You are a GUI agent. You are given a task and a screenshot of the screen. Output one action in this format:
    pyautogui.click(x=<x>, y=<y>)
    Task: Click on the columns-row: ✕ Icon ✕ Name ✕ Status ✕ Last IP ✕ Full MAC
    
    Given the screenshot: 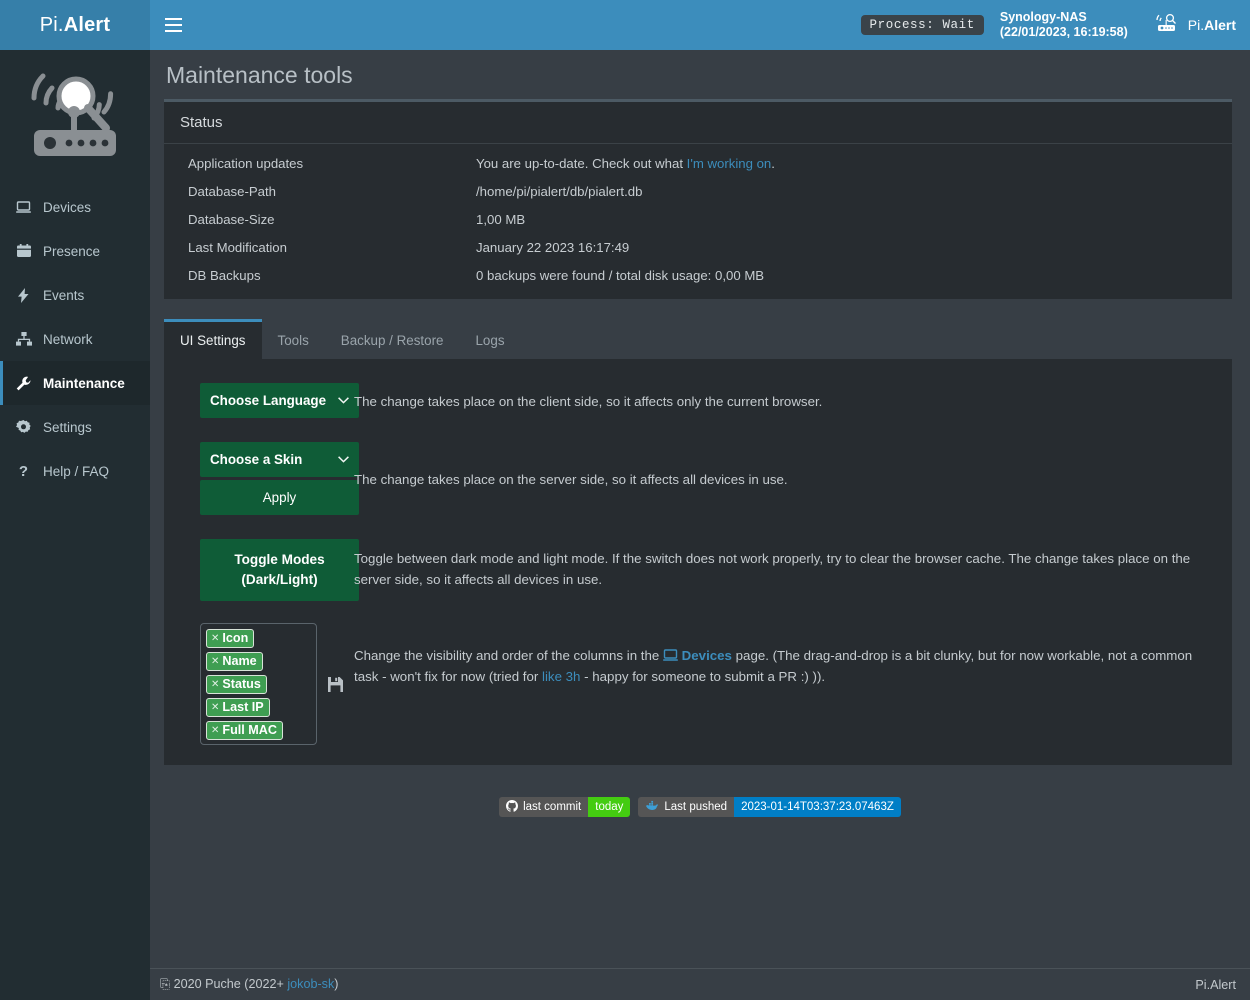 What is the action you would take?
    pyautogui.click(x=698, y=684)
    